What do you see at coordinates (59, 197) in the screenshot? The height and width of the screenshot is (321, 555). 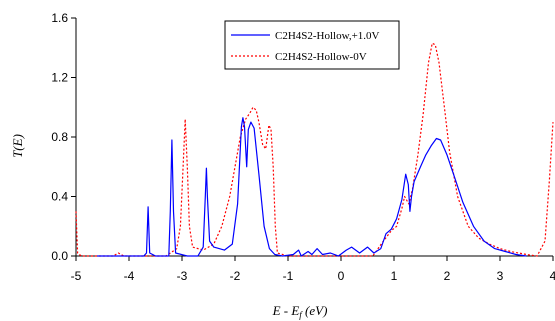 I see `y-tick-label: 0.4` at bounding box center [59, 197].